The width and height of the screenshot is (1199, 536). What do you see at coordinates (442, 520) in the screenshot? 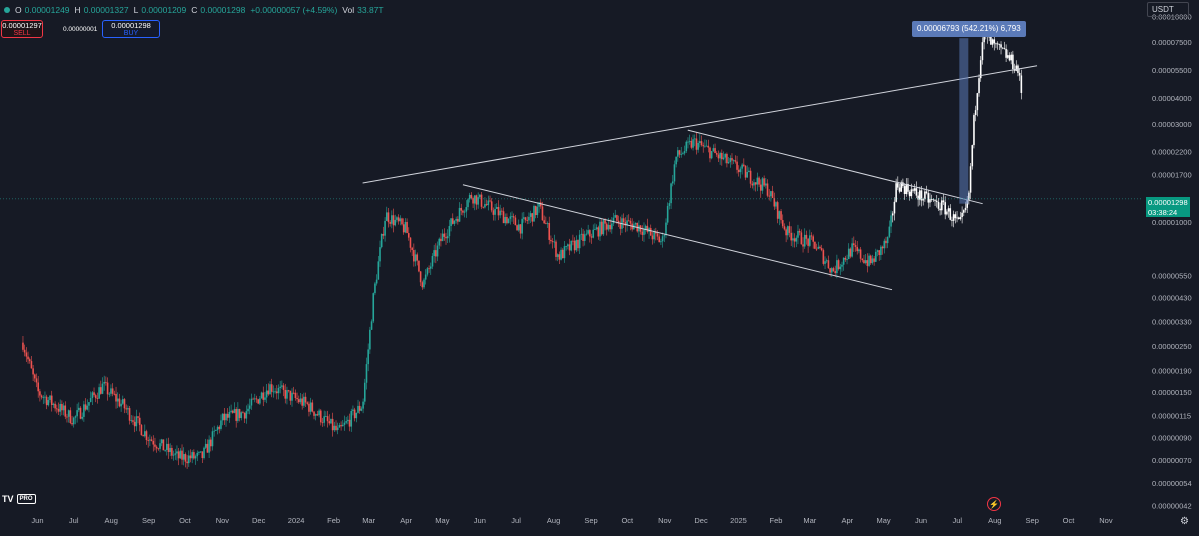
I see `time-axis-tick: May` at bounding box center [442, 520].